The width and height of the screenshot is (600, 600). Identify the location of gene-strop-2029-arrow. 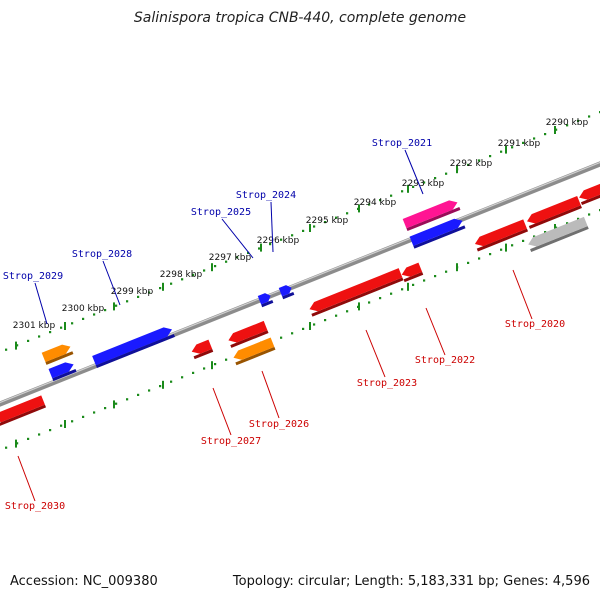
(62, 371).